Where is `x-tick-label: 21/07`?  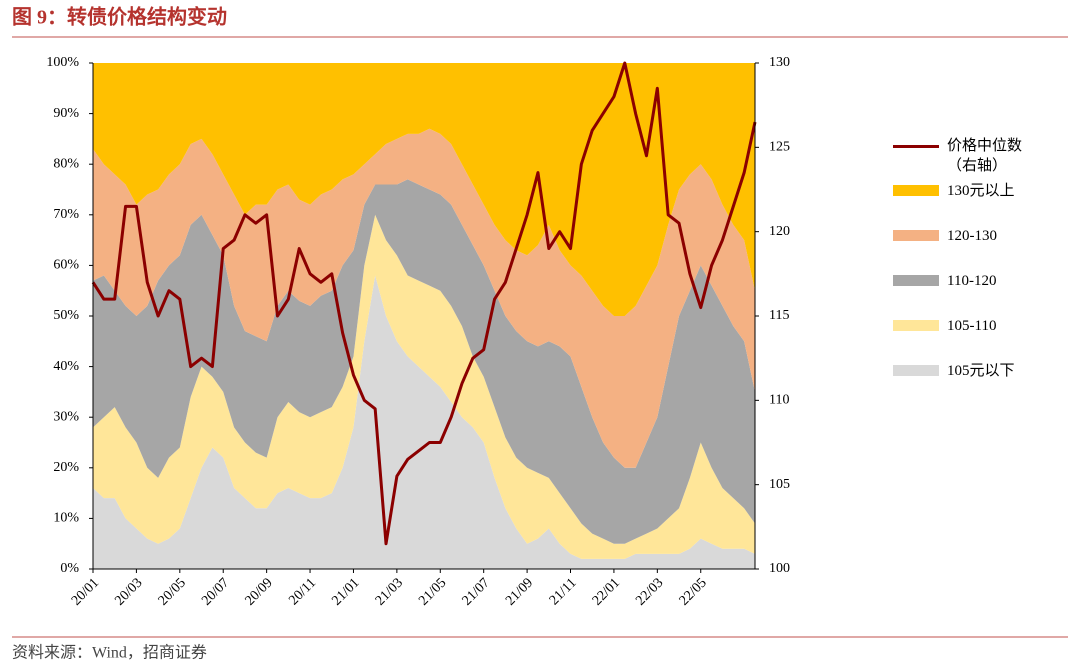
x-tick-label: 21/07 is located at coordinates (476, 591).